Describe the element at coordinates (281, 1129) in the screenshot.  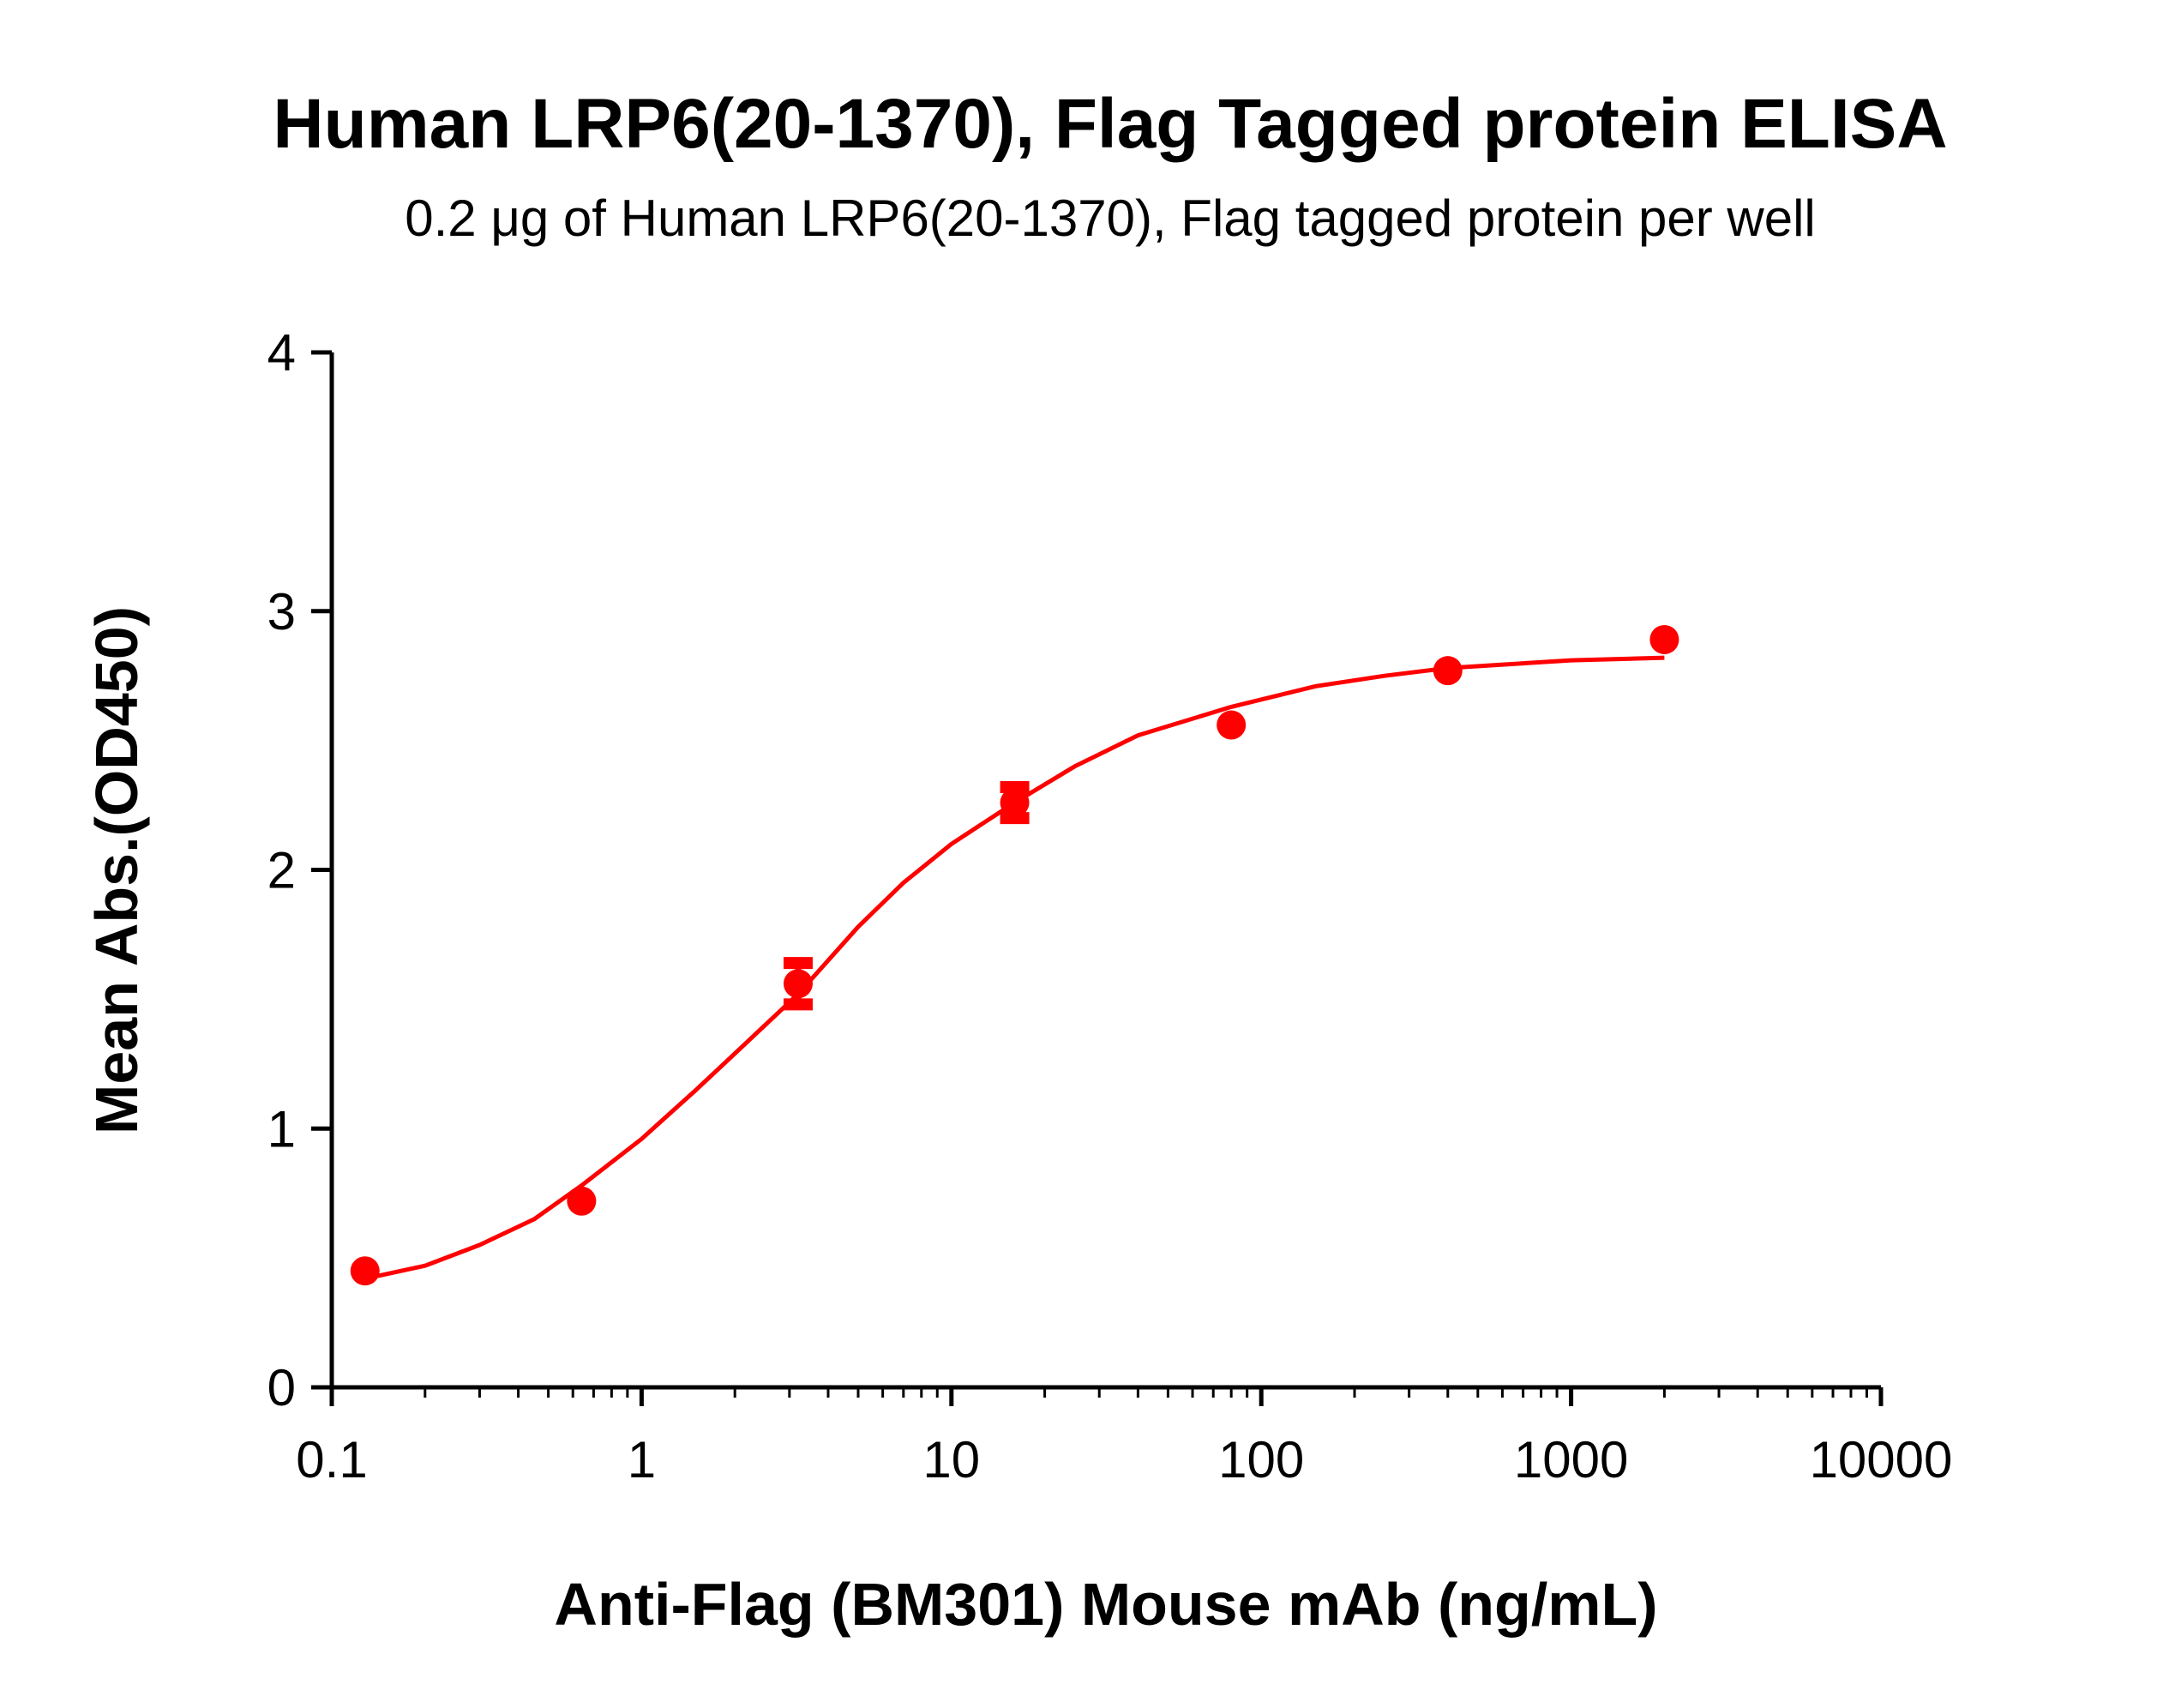
I see `y-tick-label: 1` at that location.